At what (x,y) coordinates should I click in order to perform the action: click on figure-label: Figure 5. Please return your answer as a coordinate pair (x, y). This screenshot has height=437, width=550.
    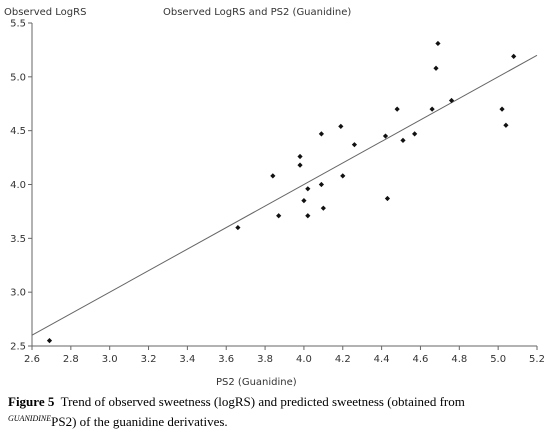
    Looking at the image, I should click on (31, 401).